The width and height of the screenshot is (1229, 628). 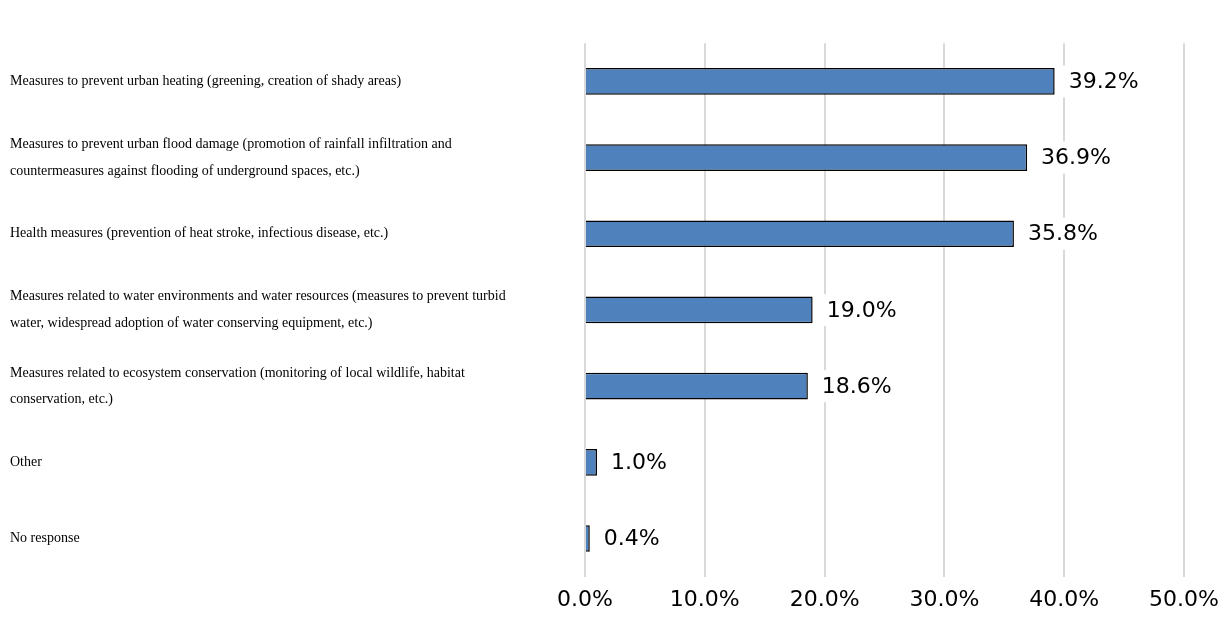 What do you see at coordinates (26, 461) in the screenshot?
I see `y-tick-label: Other` at bounding box center [26, 461].